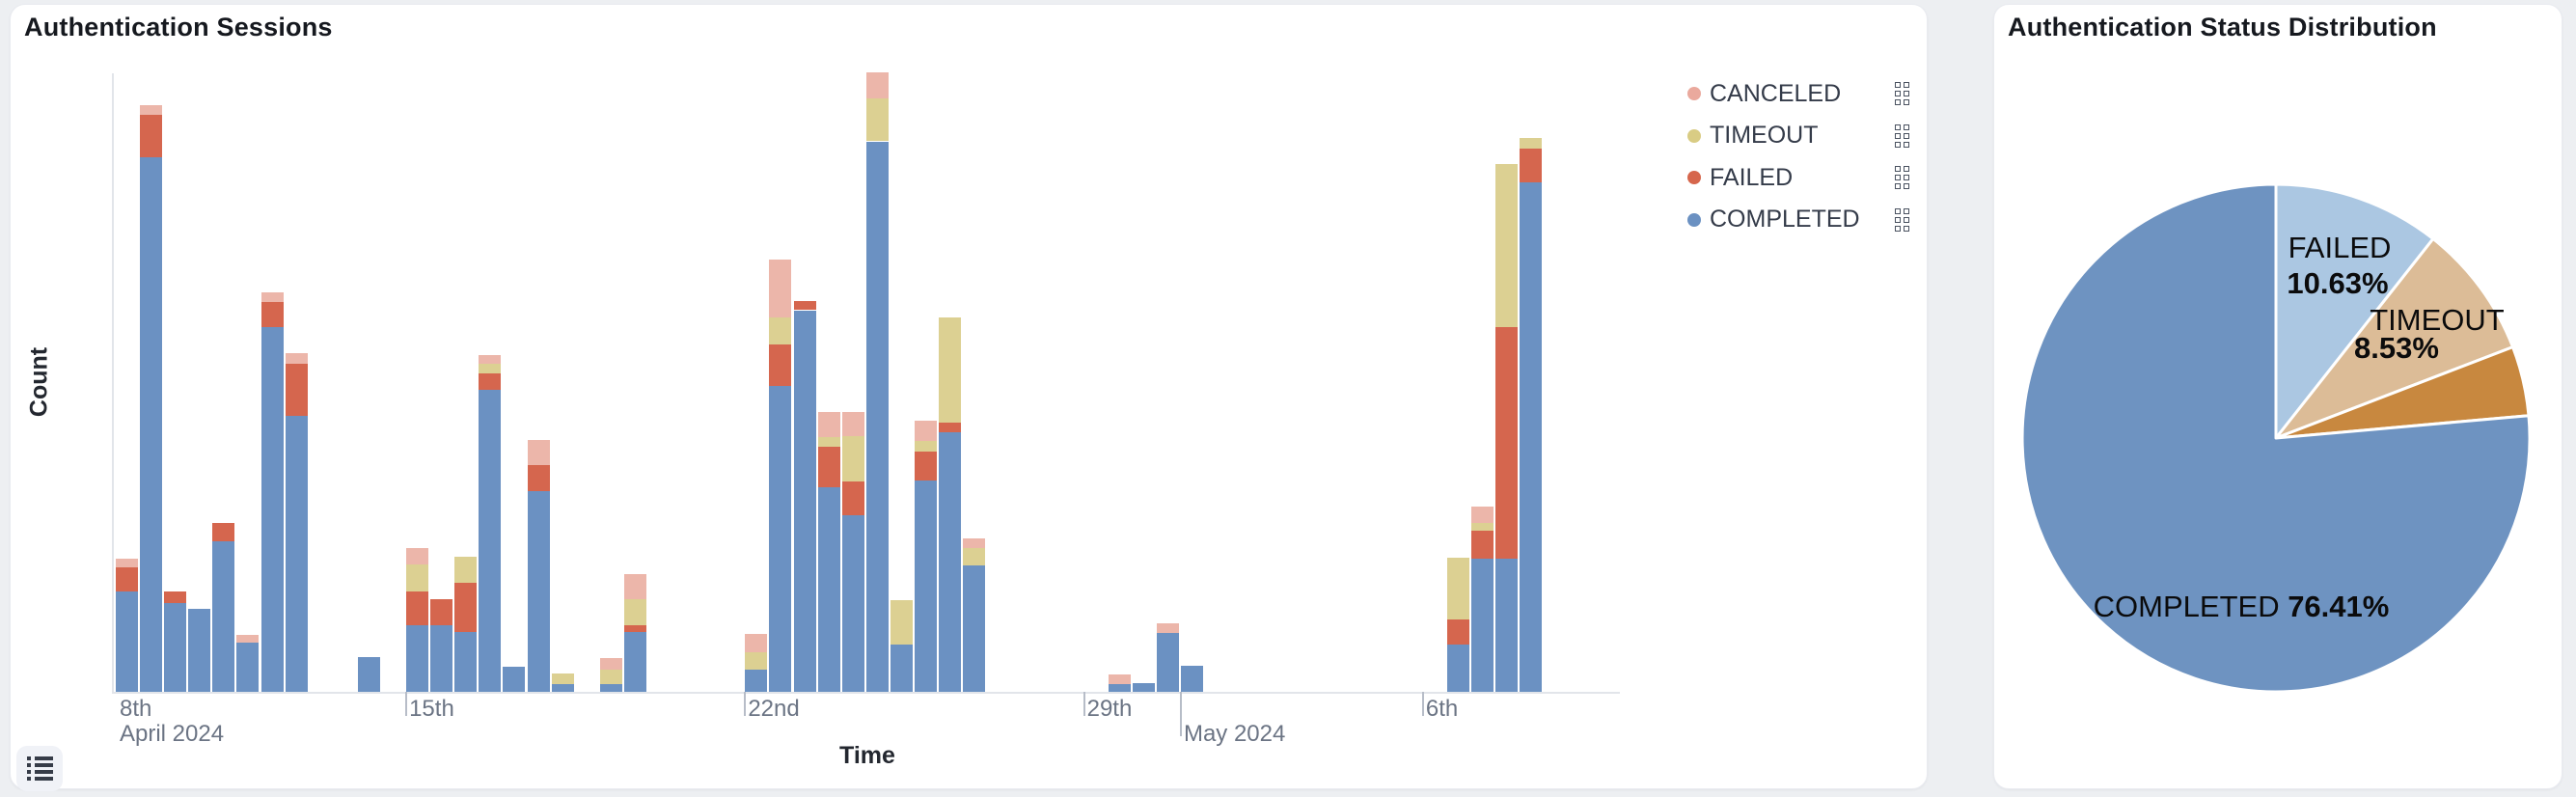  I want to click on data-view-button, so click(39, 768).